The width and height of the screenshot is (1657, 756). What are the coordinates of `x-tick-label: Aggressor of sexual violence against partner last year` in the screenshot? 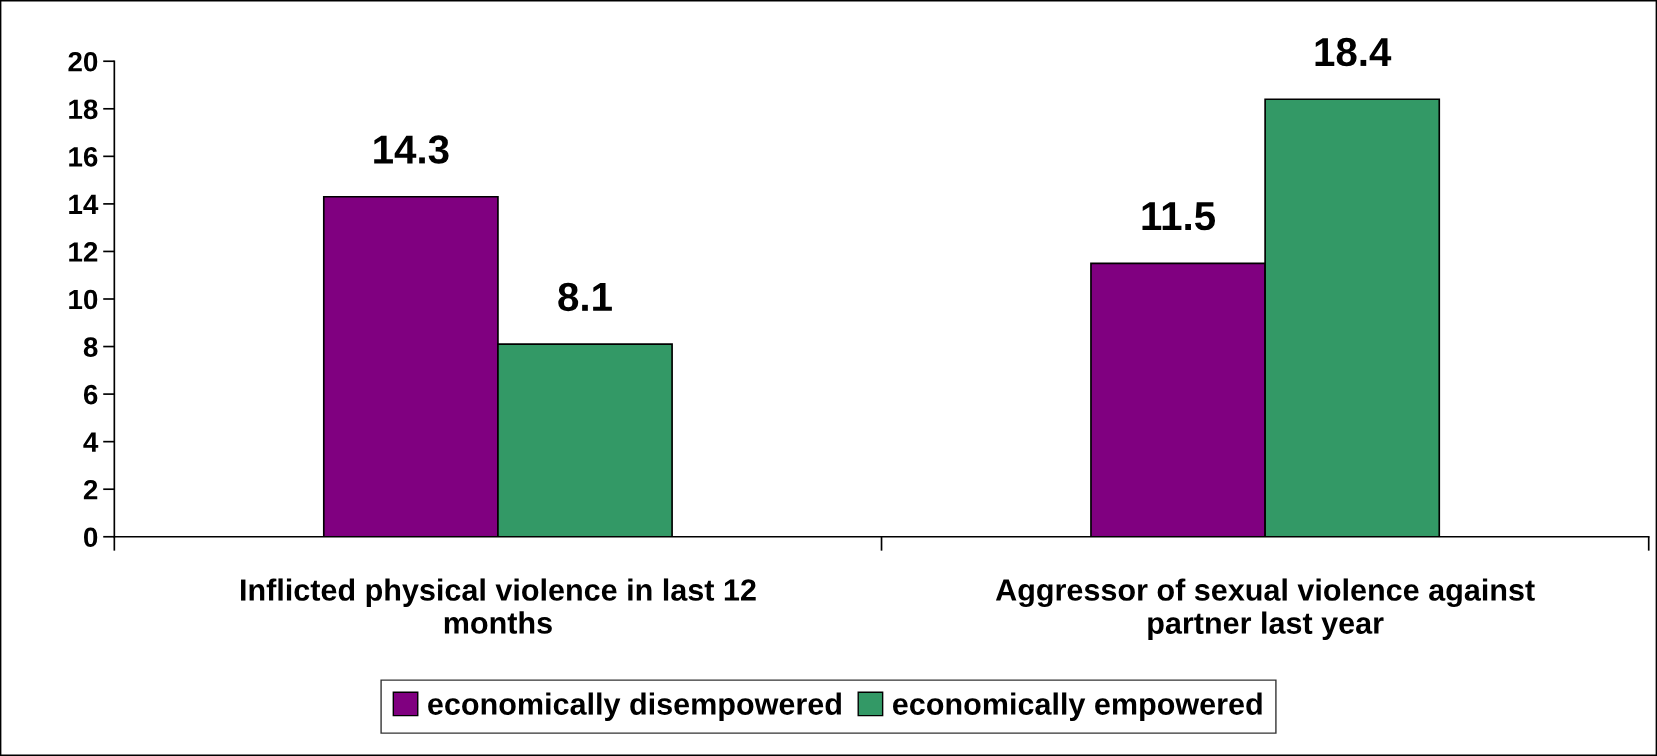 It's located at (1265, 609).